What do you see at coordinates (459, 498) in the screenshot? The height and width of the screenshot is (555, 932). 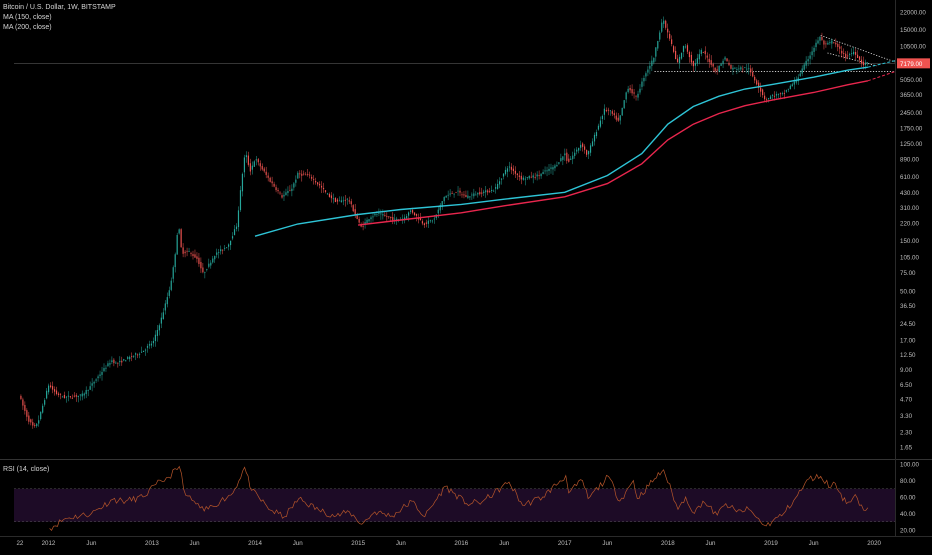 I see `rsi-line` at bounding box center [459, 498].